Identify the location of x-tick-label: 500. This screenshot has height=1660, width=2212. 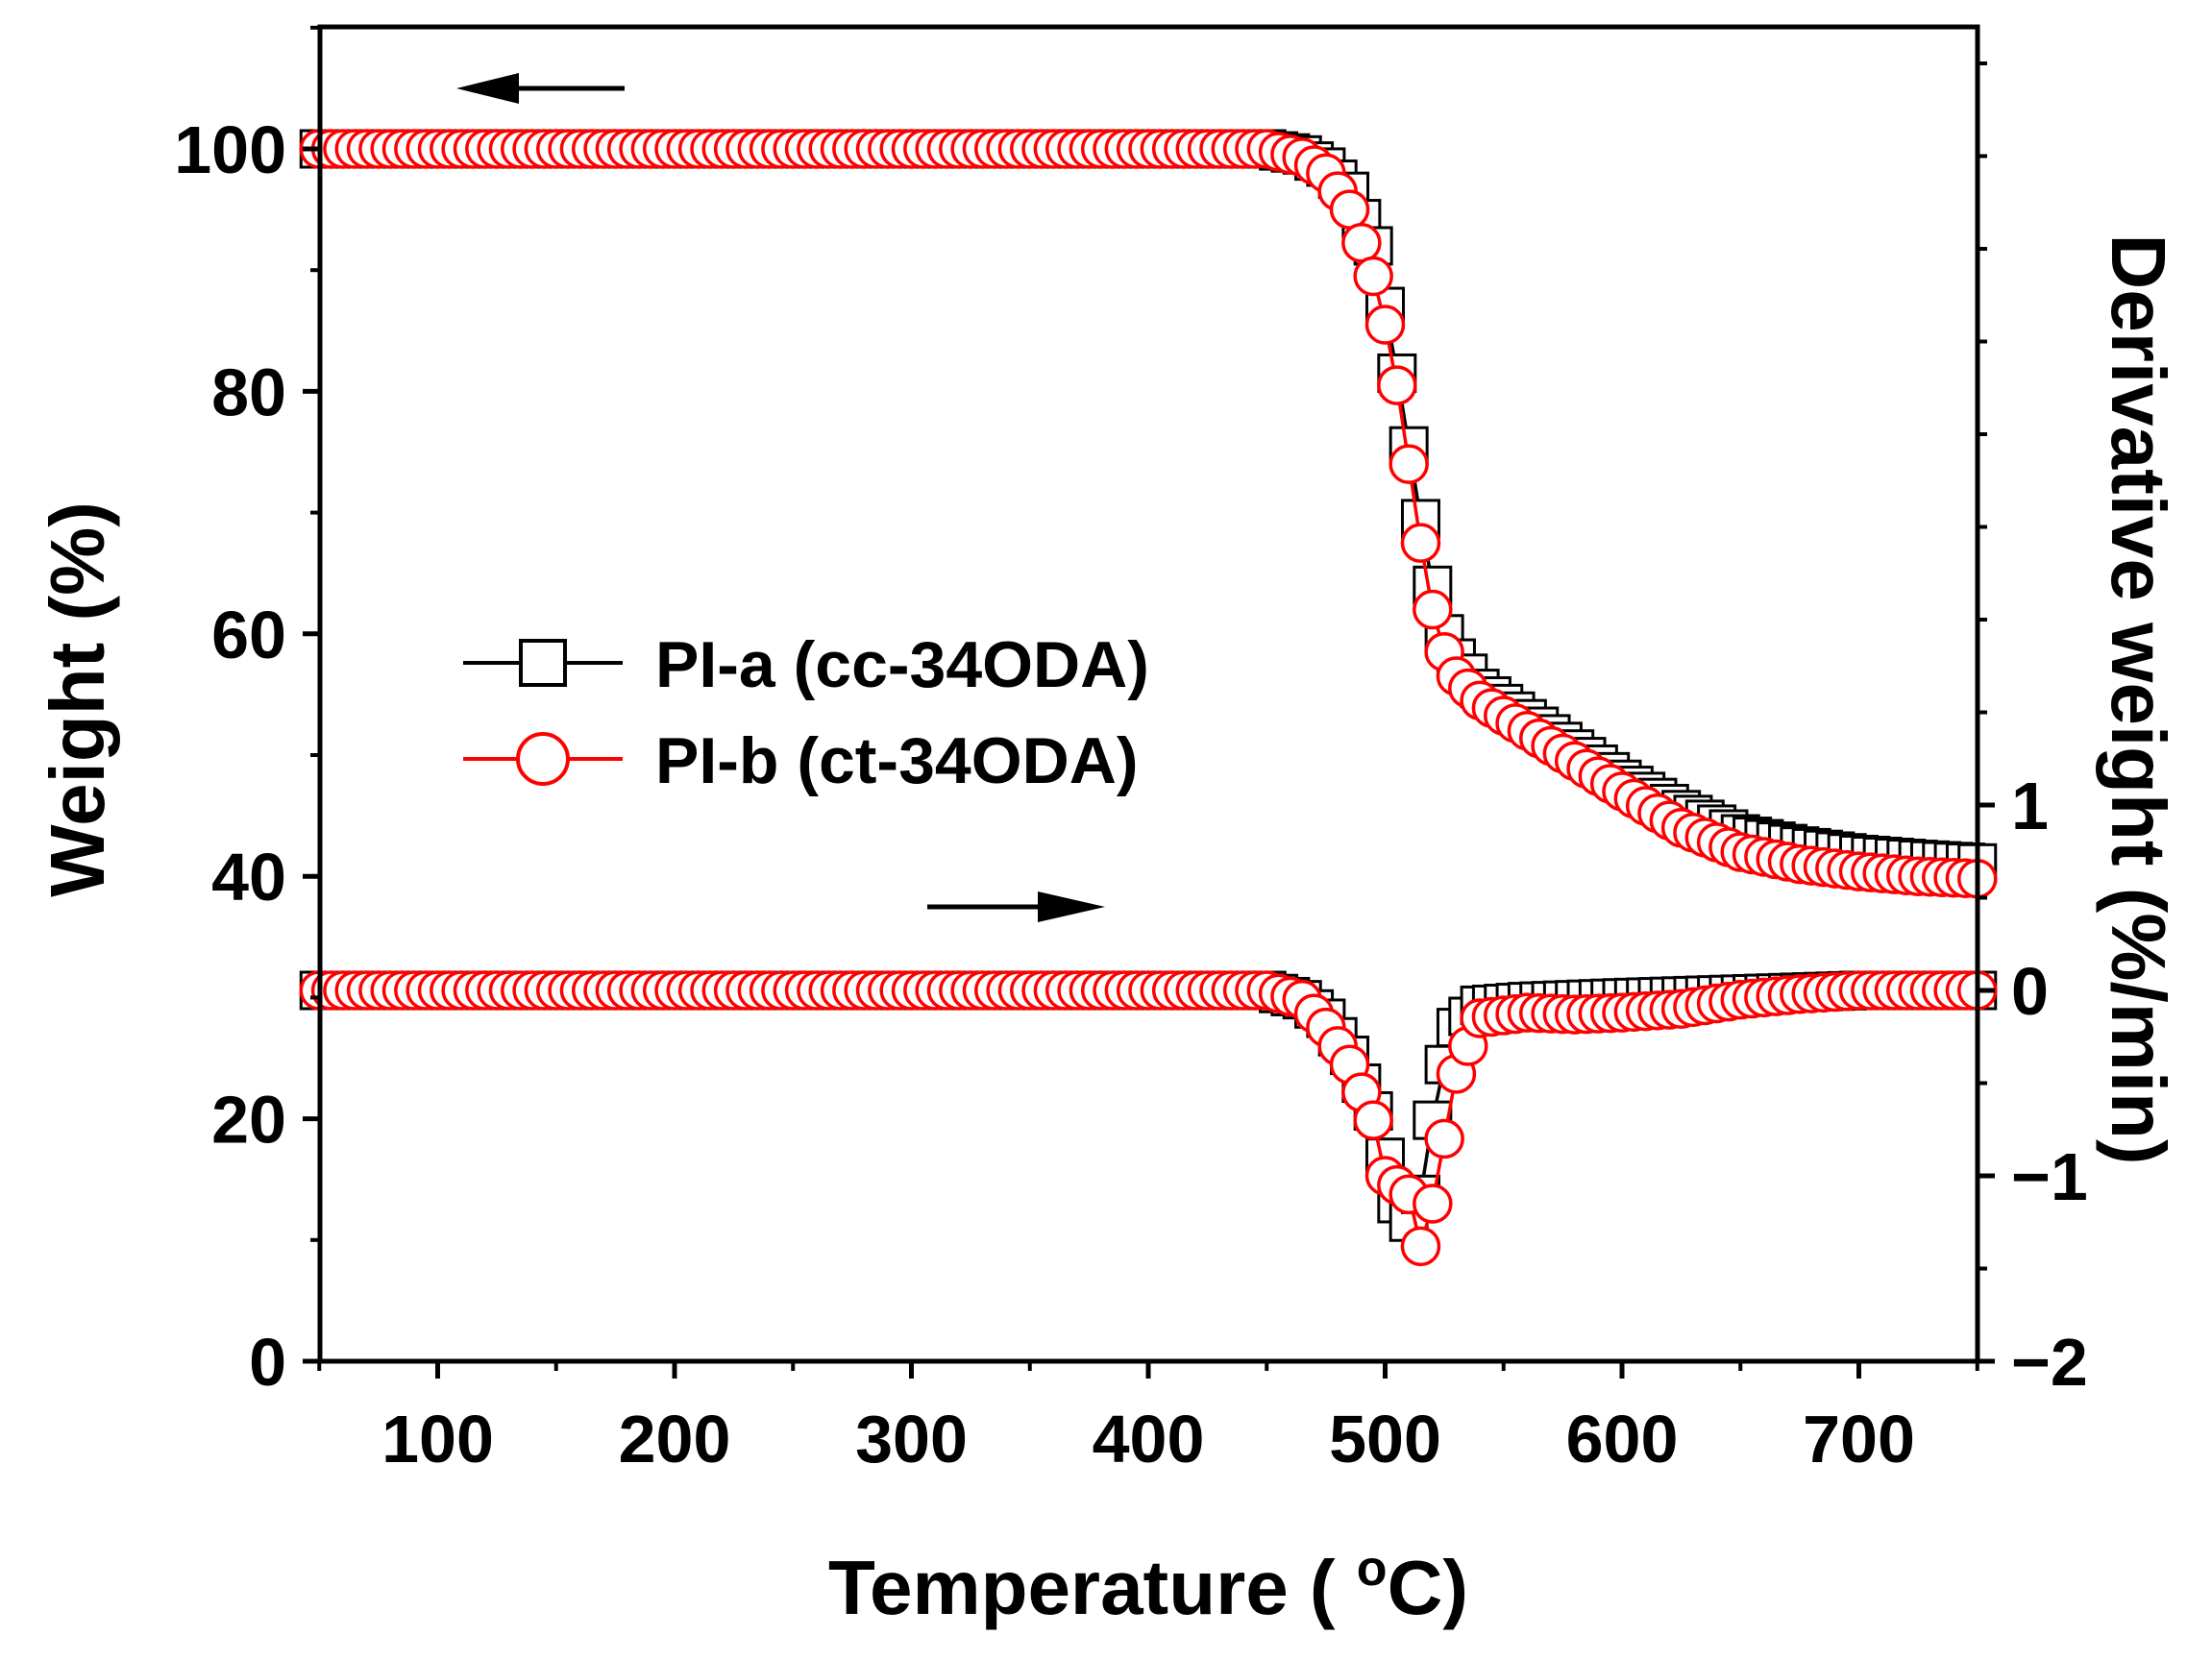
(1385, 1439).